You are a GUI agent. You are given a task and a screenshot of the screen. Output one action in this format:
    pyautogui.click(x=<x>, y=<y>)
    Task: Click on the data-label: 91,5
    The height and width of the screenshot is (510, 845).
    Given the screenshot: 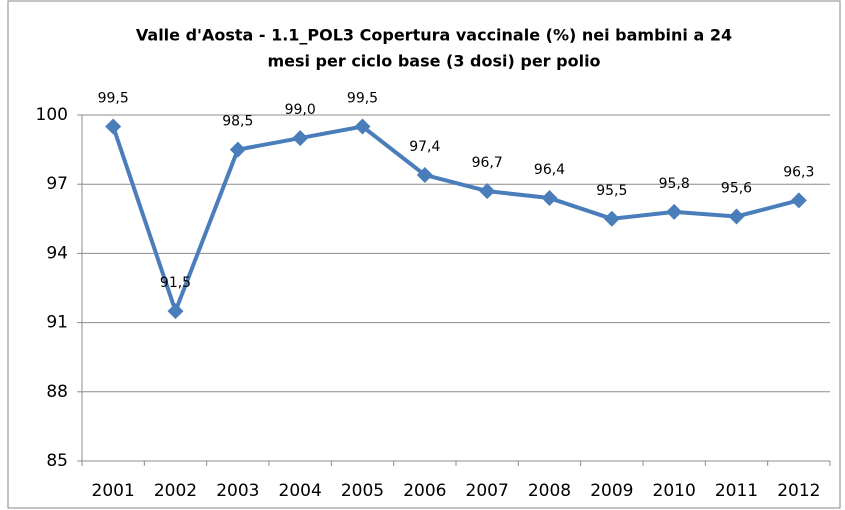 What is the action you would take?
    pyautogui.click(x=175, y=283)
    